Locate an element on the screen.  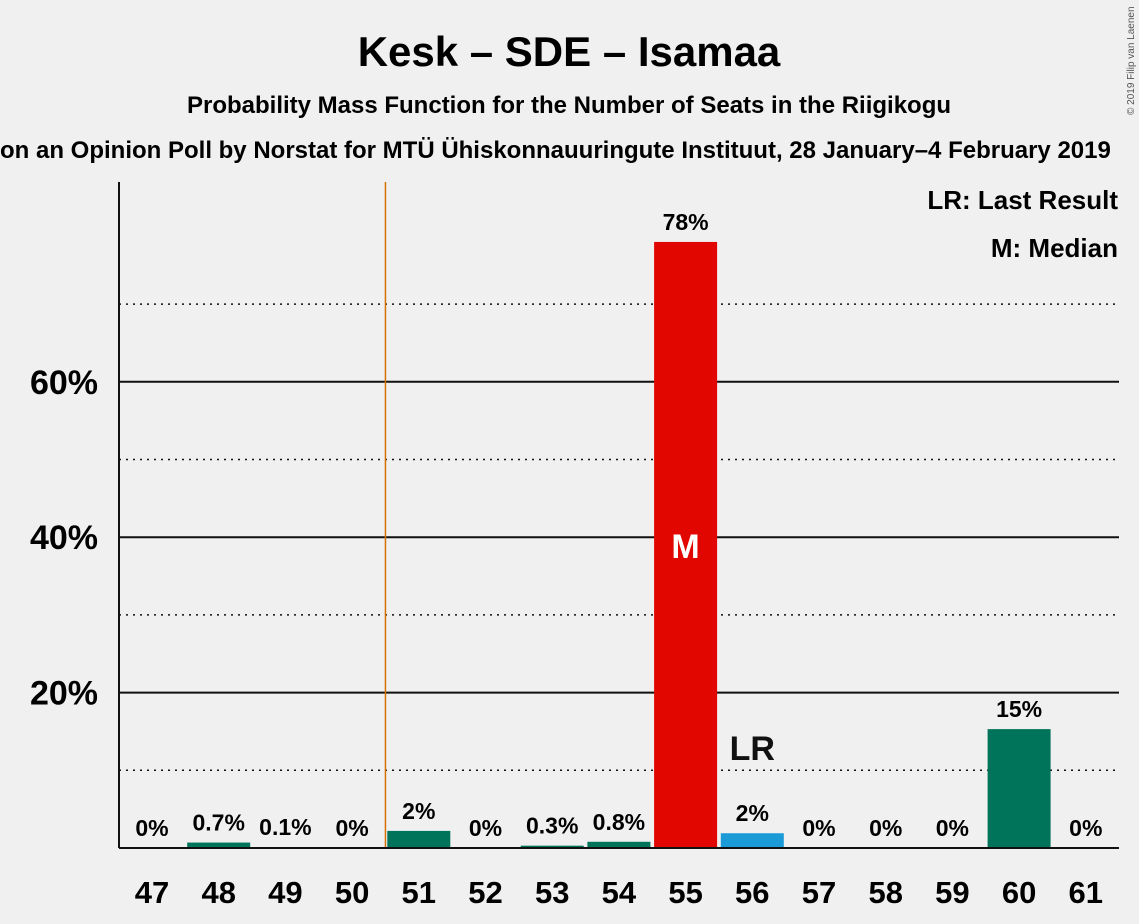
x-tick-label: 59 is located at coordinates (952, 892).